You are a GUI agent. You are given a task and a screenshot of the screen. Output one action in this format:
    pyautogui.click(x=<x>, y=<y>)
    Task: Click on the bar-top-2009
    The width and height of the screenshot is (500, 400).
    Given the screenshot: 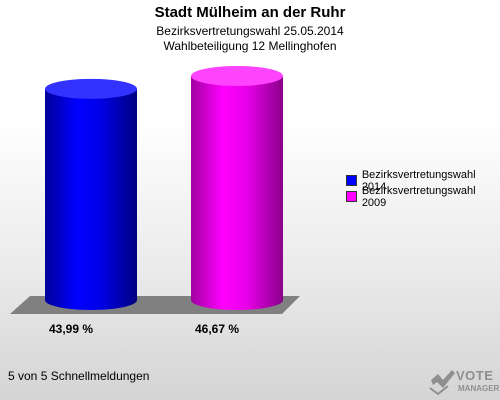 What is the action you would take?
    pyautogui.click(x=237, y=75)
    